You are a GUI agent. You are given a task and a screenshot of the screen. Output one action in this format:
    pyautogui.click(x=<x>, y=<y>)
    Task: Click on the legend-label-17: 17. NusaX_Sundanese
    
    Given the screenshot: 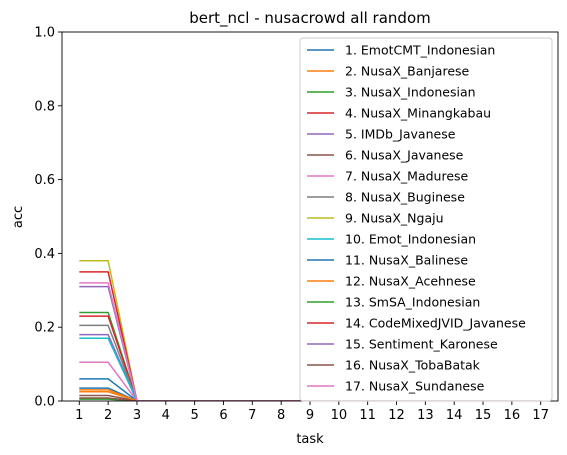 What is the action you would take?
    pyautogui.click(x=415, y=386)
    